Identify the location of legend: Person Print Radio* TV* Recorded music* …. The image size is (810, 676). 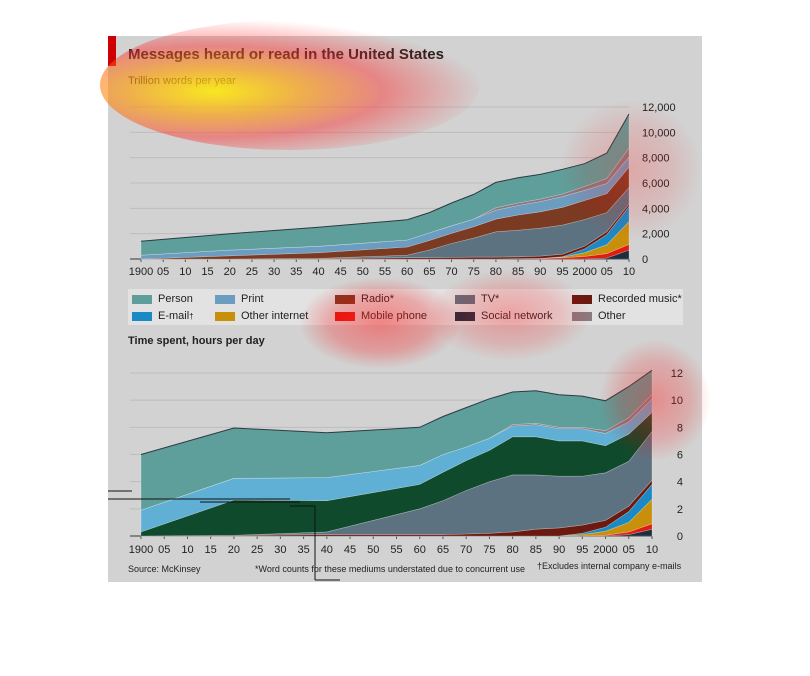
(405, 307).